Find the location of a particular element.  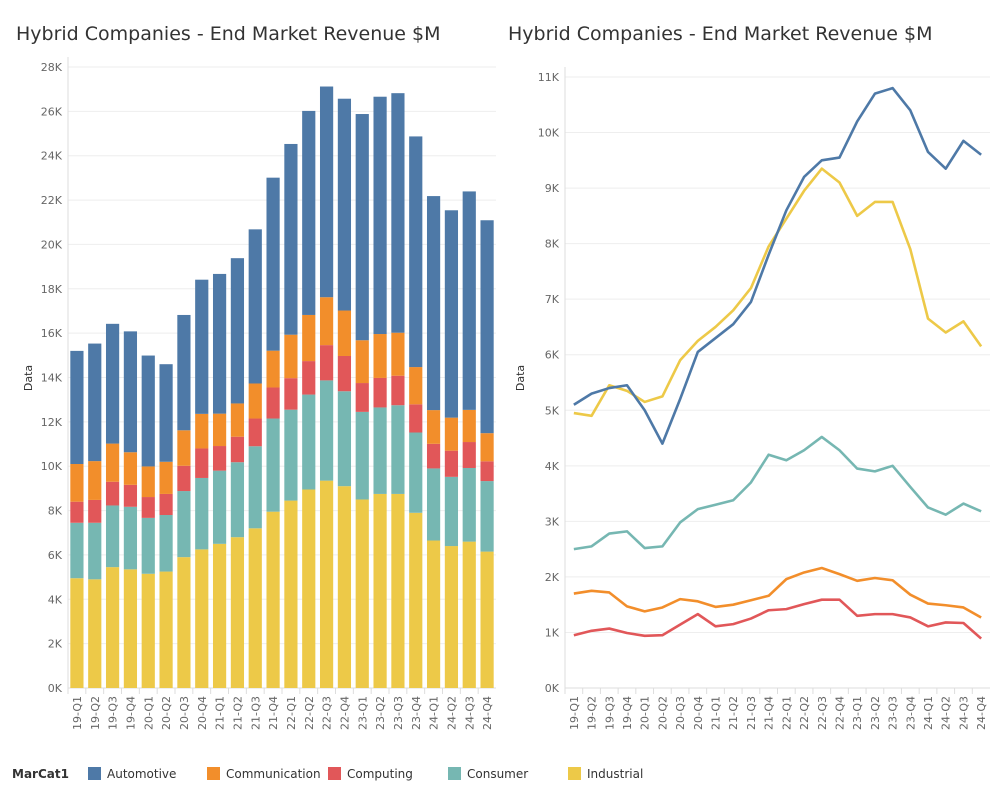

line-x-tick-label: 19-Q4 is located at coordinates (627, 713).